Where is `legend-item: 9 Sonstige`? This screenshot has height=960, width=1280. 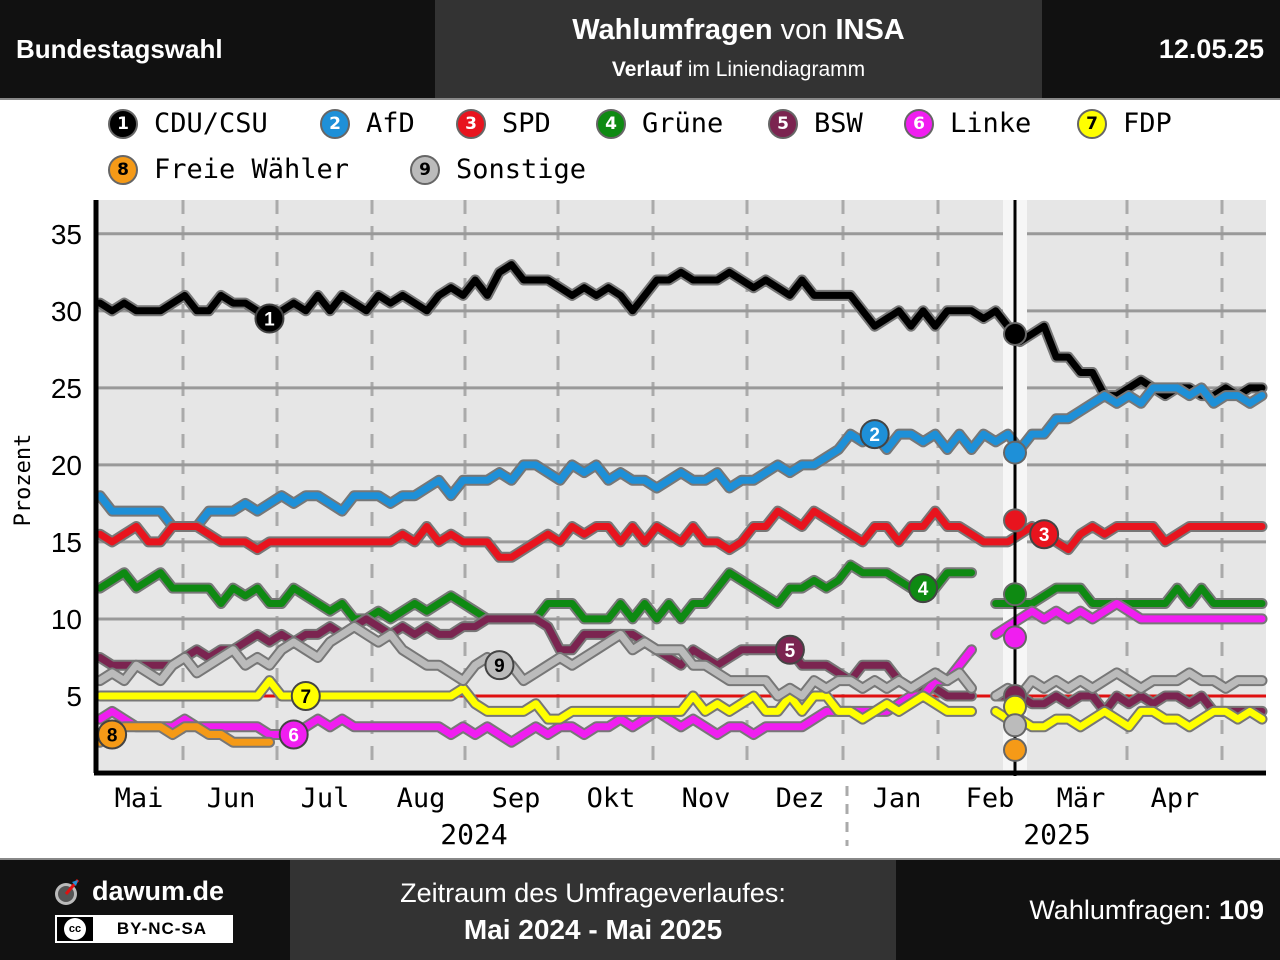
legend-item: 9 Sonstige is located at coordinates (498, 169).